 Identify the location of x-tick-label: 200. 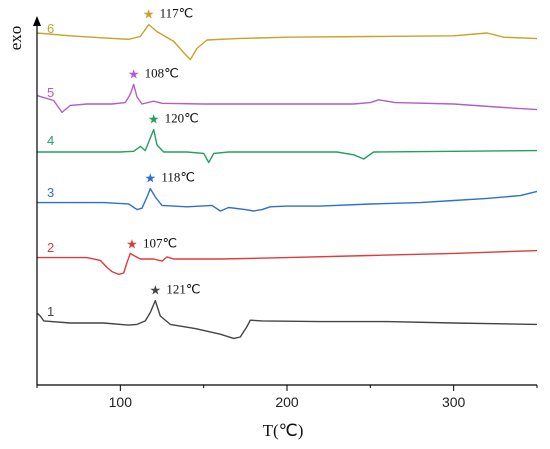
(287, 402).